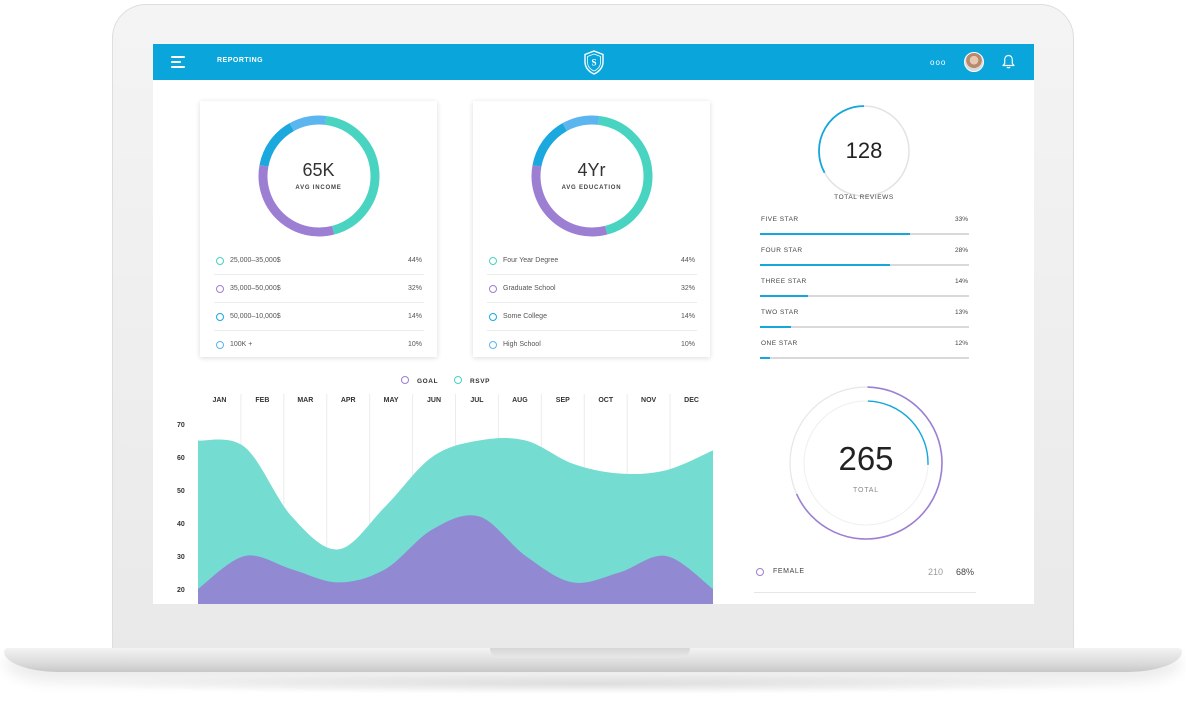 The width and height of the screenshot is (1186, 720). I want to click on legend-label: Four Year Degree, so click(531, 260).